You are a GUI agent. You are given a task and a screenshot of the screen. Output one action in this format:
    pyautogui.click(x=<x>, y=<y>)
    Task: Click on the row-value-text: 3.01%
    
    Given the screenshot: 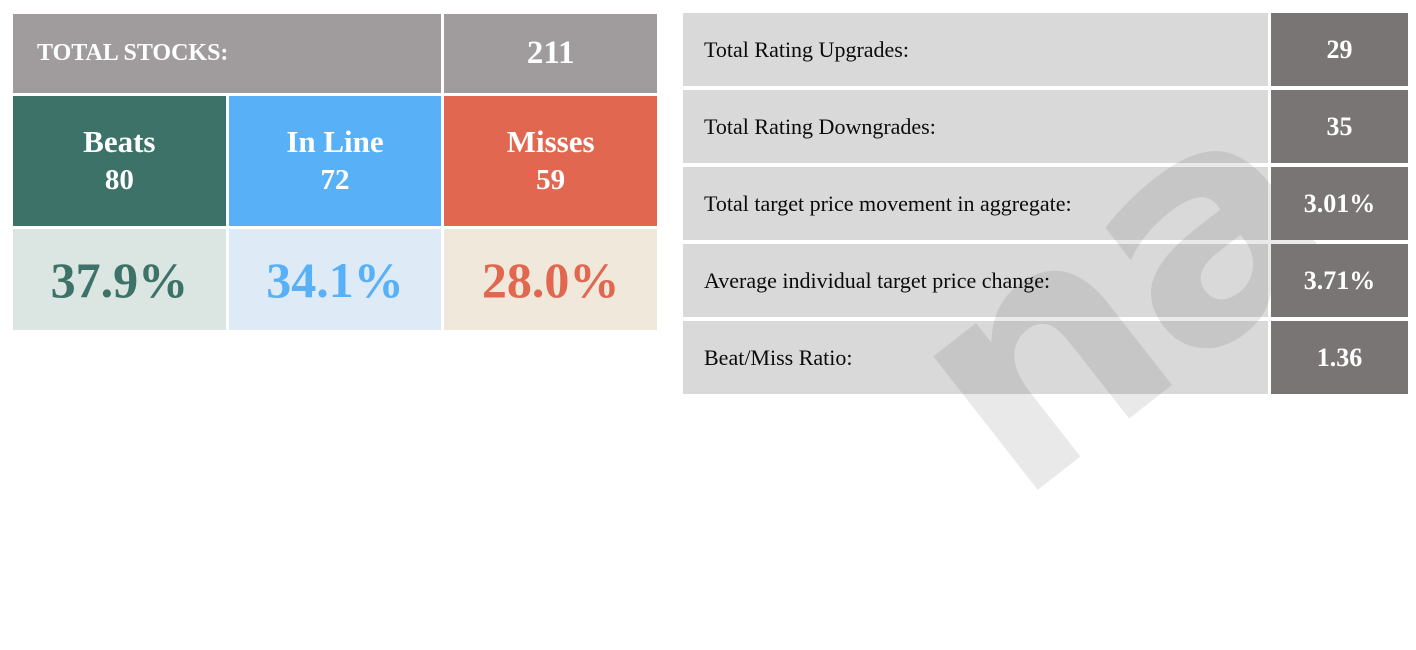 What is the action you would take?
    pyautogui.click(x=1339, y=203)
    